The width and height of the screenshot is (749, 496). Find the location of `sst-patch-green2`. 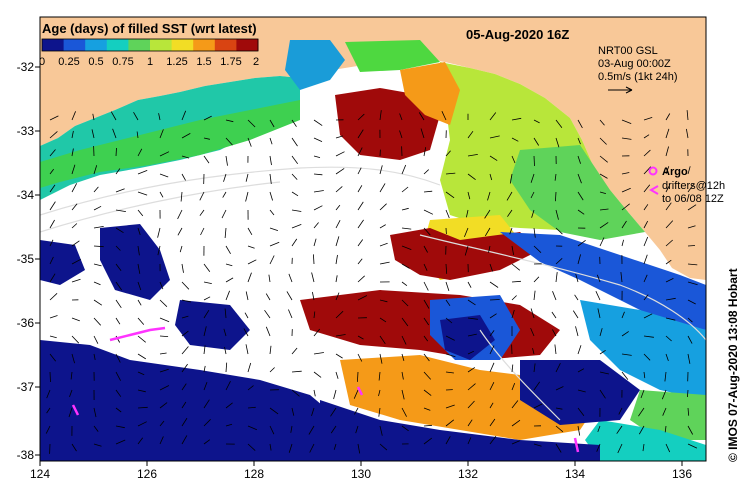

sst-patch-green2 is located at coordinates (392, 56).